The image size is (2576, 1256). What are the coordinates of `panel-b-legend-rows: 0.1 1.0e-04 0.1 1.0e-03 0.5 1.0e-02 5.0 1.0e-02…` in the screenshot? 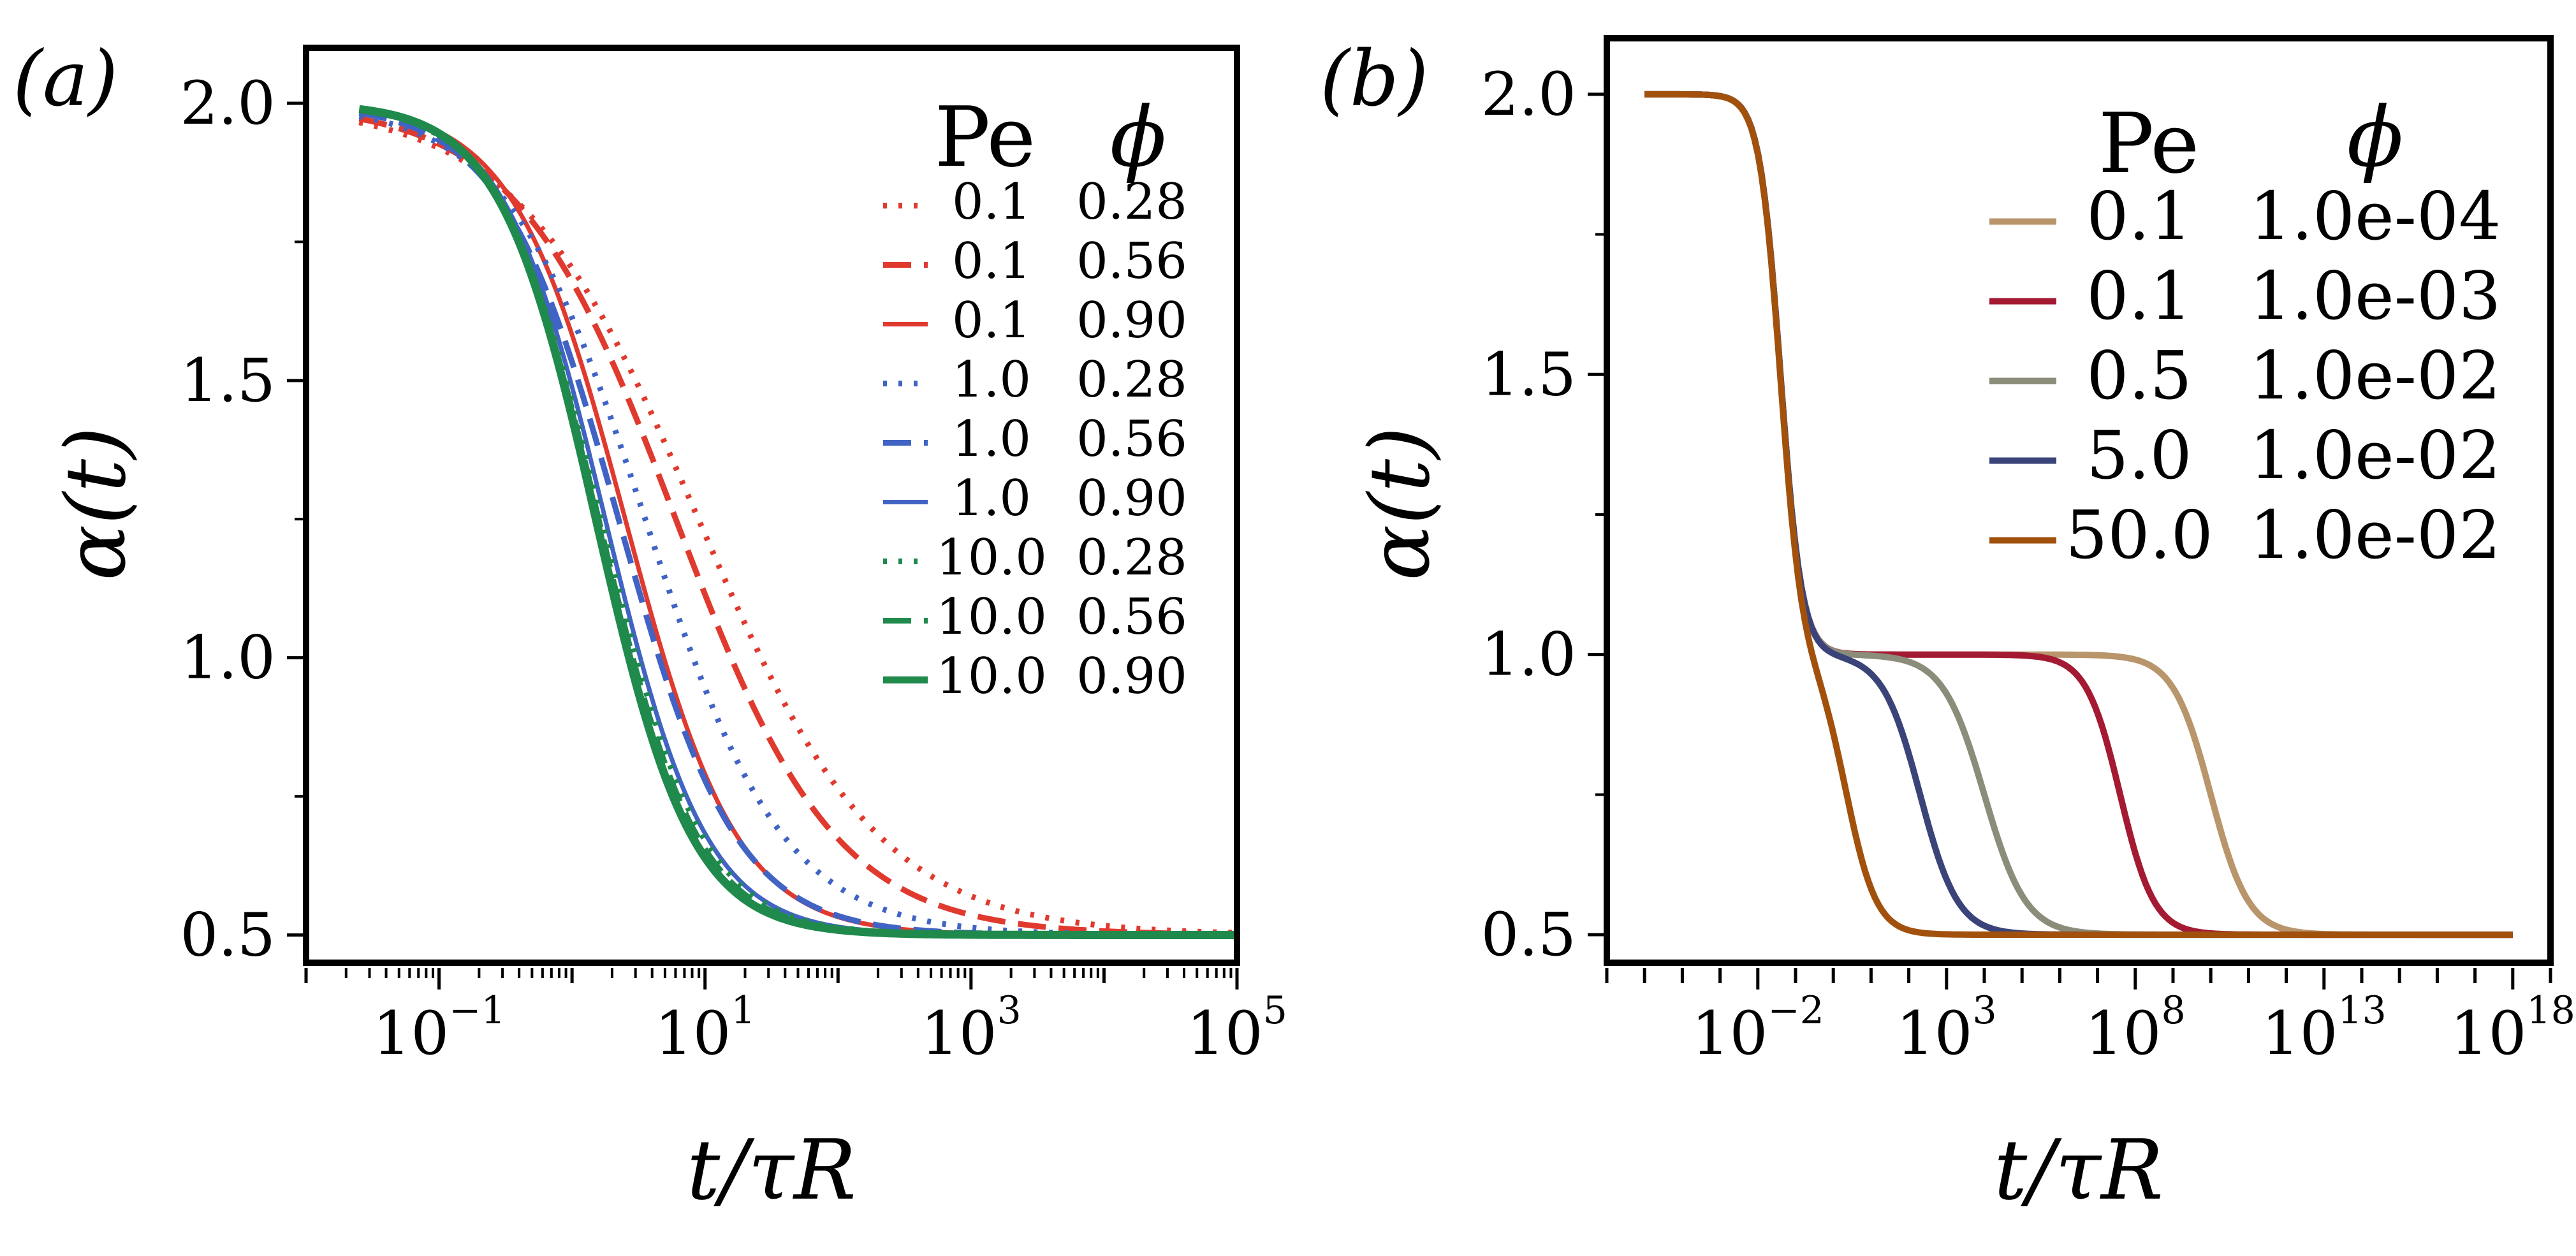 It's located at (2245, 375).